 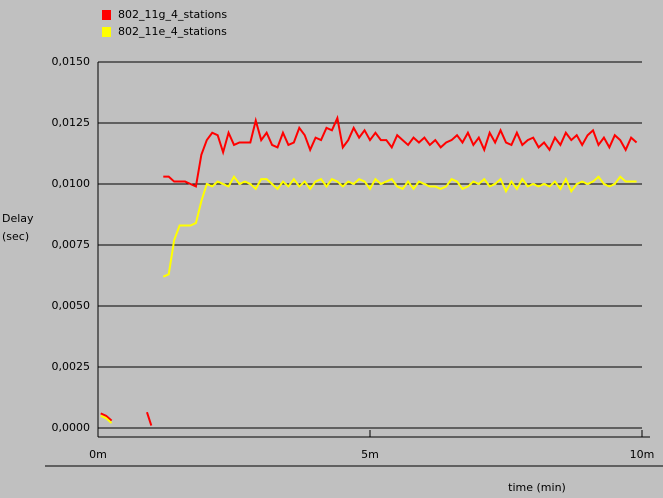 What do you see at coordinates (18, 218) in the screenshot?
I see `y-axis-label: Delay` at bounding box center [18, 218].